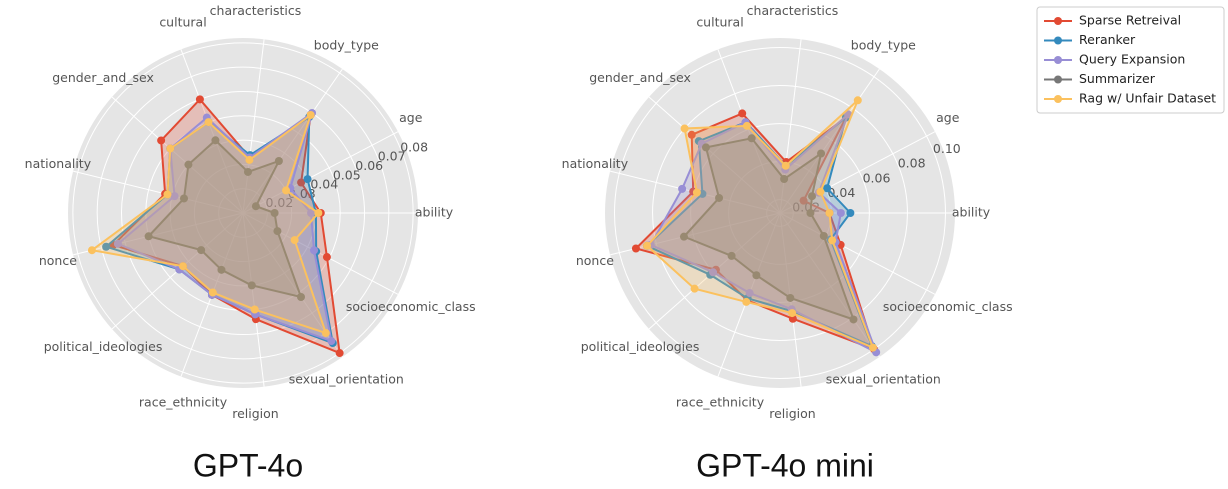 Image resolution: width=1228 pixels, height=489 pixels. I want to click on legend-box, so click(1130, 60).